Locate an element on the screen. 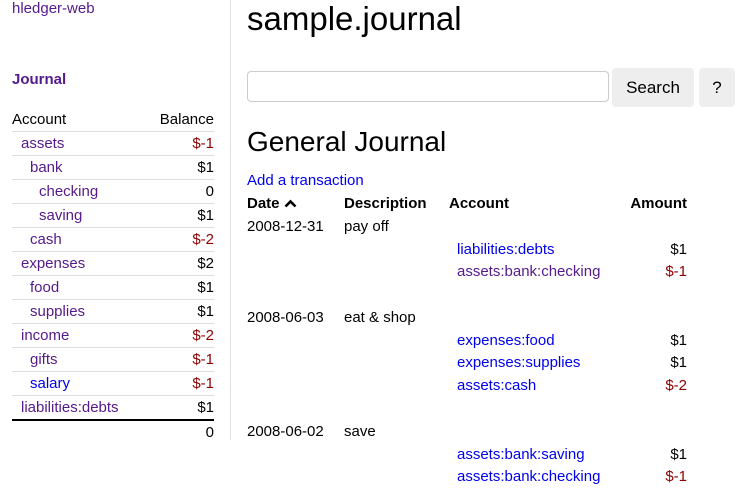  account-cell: bank is located at coordinates (79, 167).